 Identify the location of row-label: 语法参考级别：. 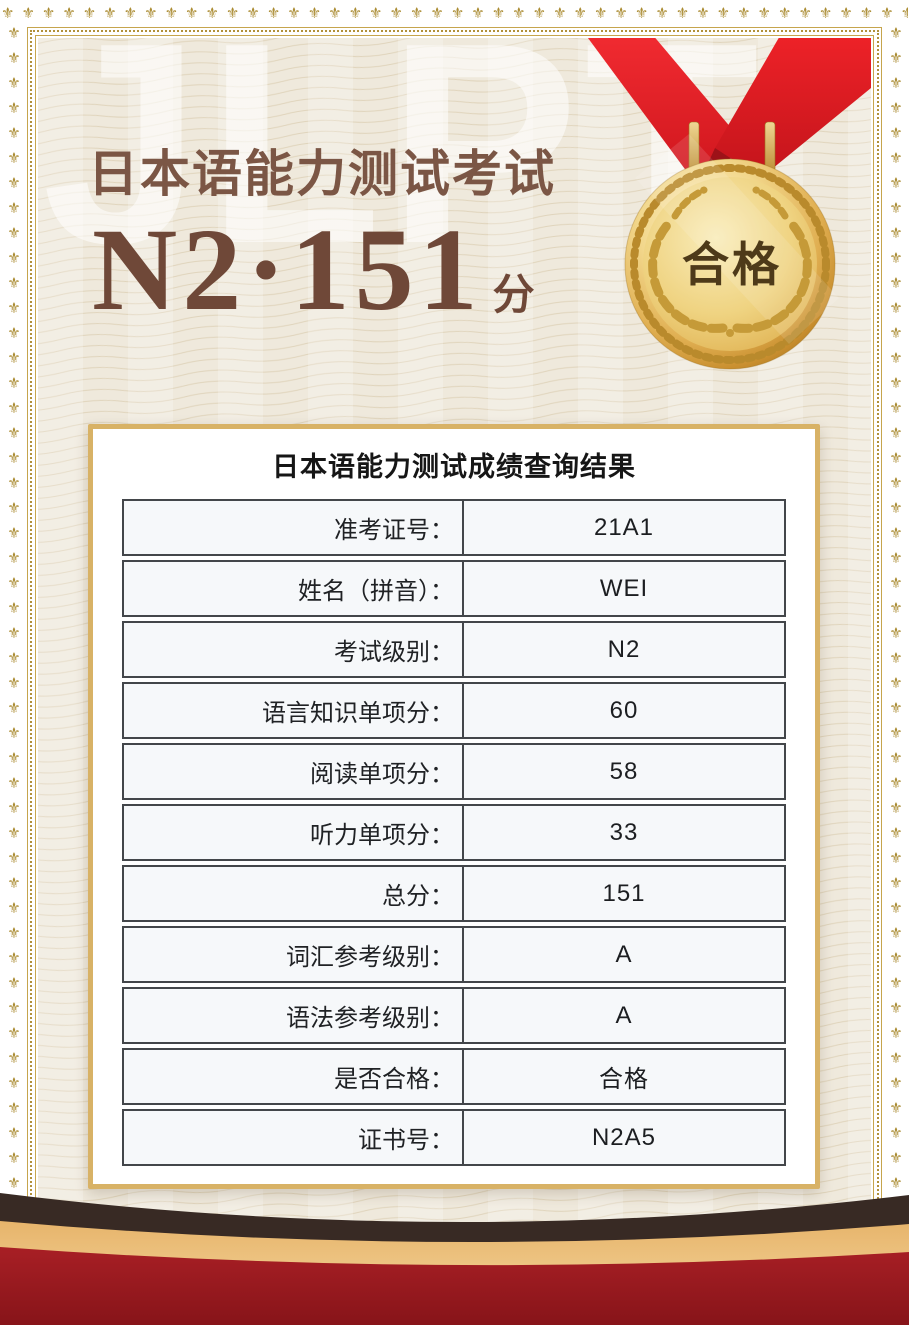
(294, 1015).